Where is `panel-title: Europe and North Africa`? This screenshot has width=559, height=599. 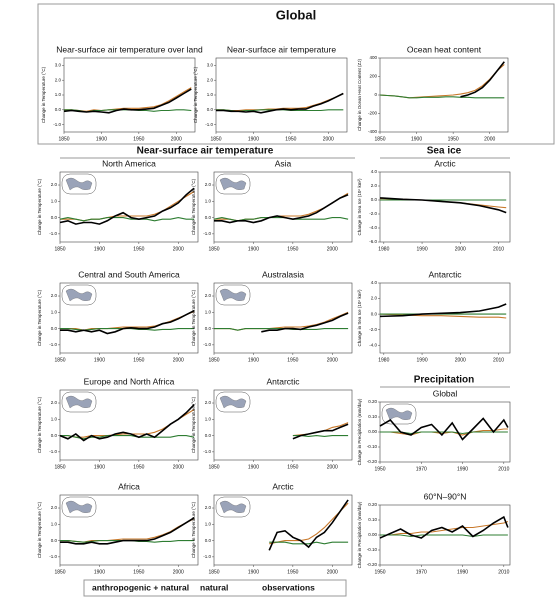
panel-title: Europe and North Africa is located at coordinates (129, 381).